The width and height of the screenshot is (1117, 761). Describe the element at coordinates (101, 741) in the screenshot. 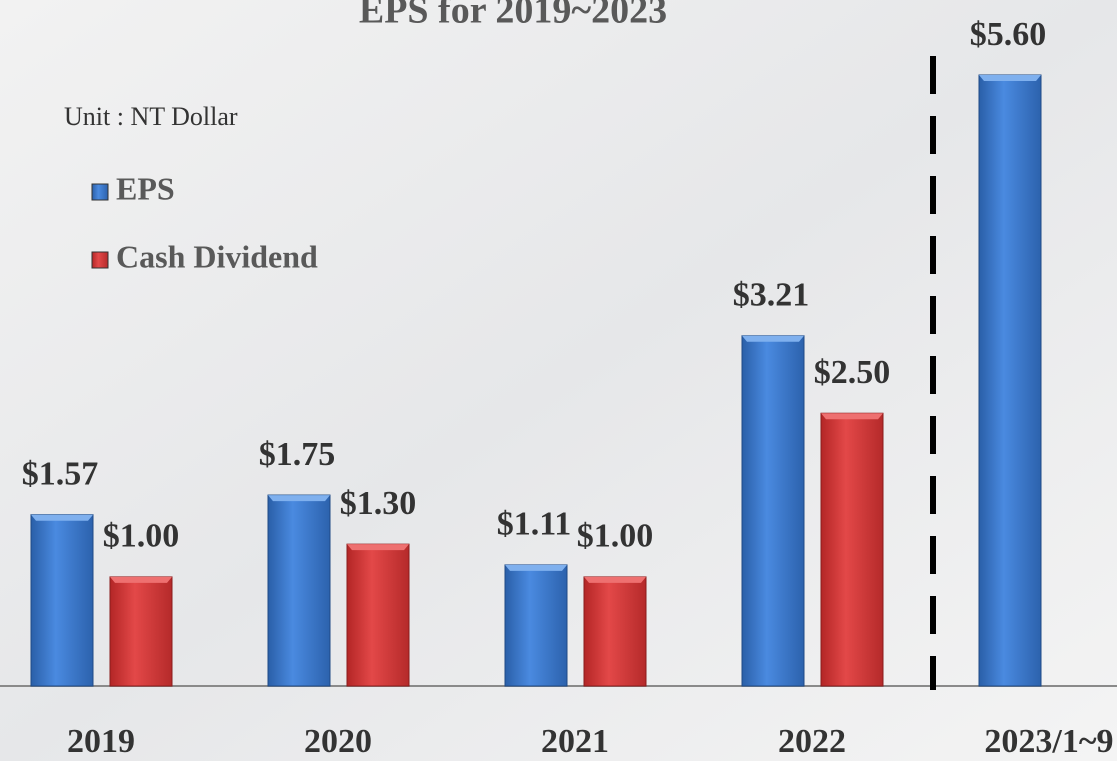

I see `x-tick-label: 2019` at that location.